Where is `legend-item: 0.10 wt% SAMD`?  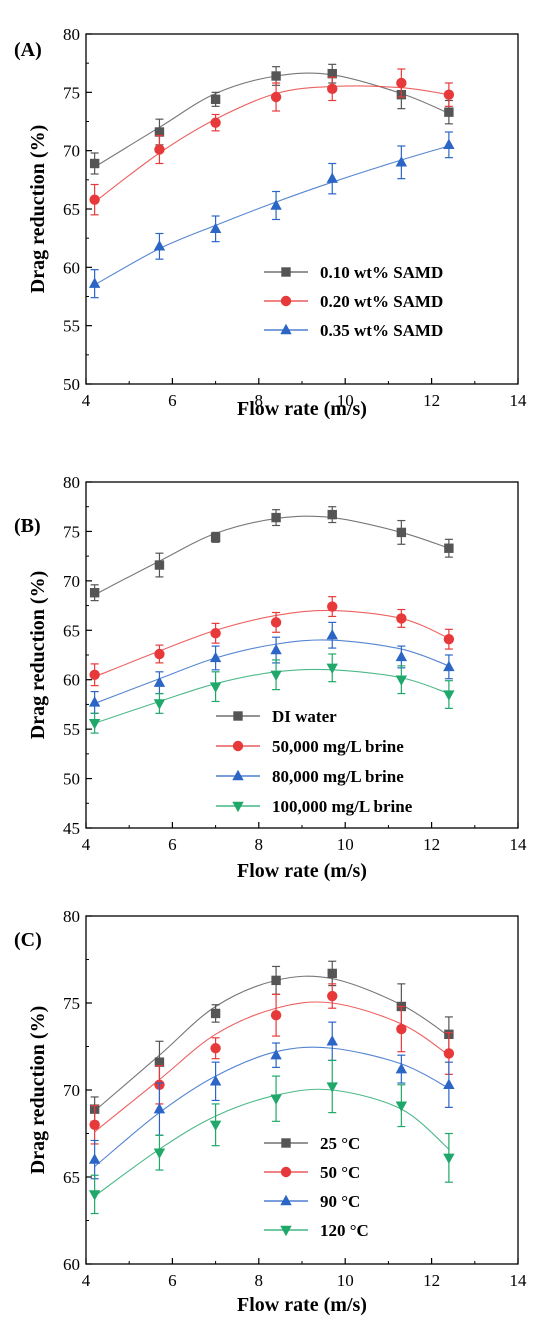
legend-item: 0.10 wt% SAMD is located at coordinates (353, 272).